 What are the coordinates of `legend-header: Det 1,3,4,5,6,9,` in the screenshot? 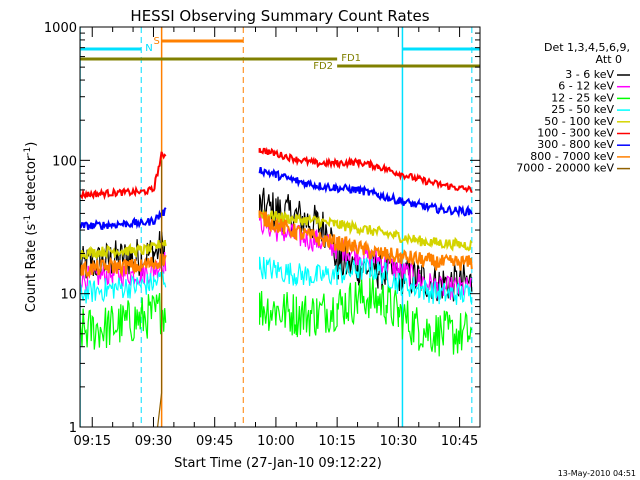 It's located at (587, 47).